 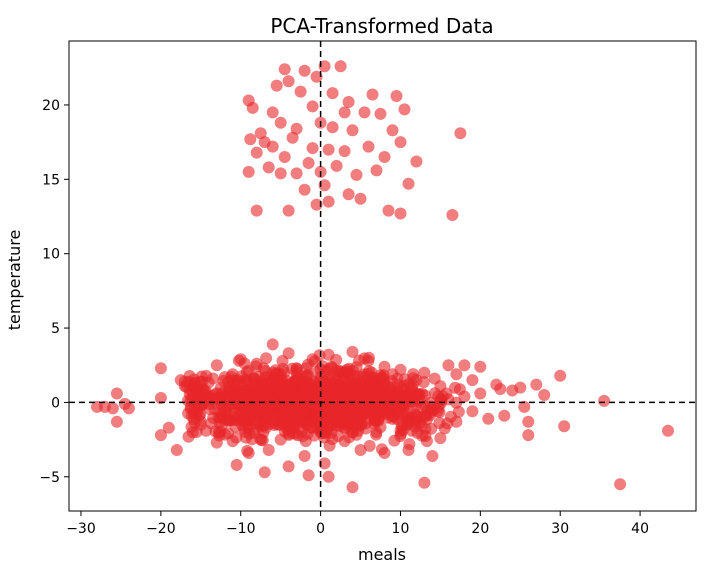 What do you see at coordinates (51, 255) in the screenshot?
I see `y-tick-label: 10` at bounding box center [51, 255].